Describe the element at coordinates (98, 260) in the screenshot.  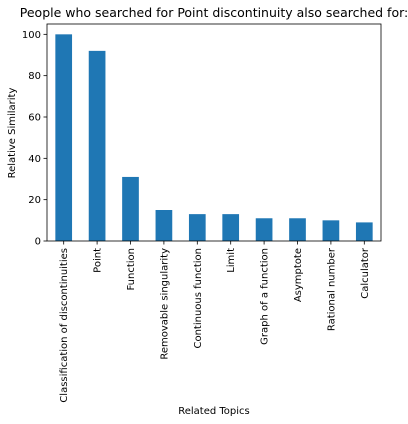
I see `x-tick-label-1: Point` at that location.